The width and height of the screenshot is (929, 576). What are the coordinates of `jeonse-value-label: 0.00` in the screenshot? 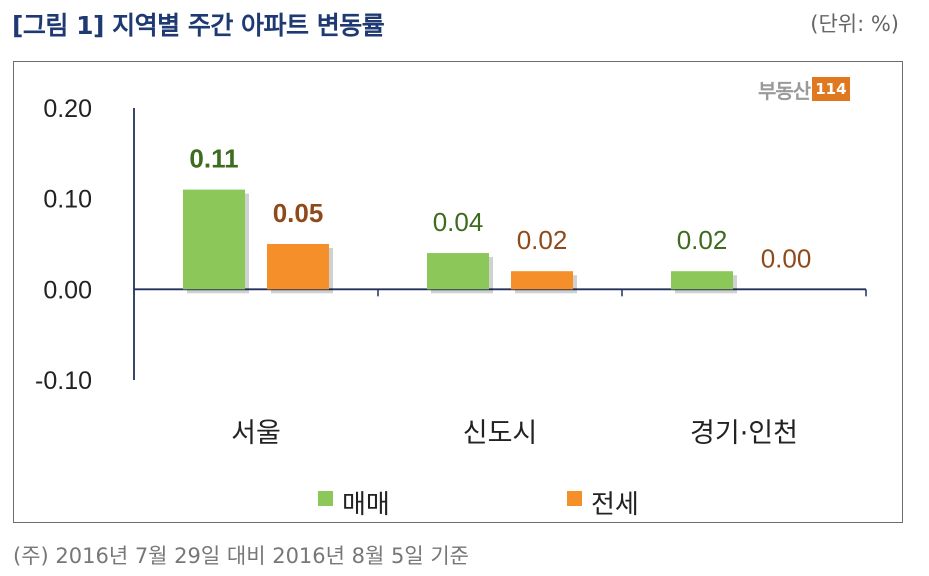 It's located at (786, 258).